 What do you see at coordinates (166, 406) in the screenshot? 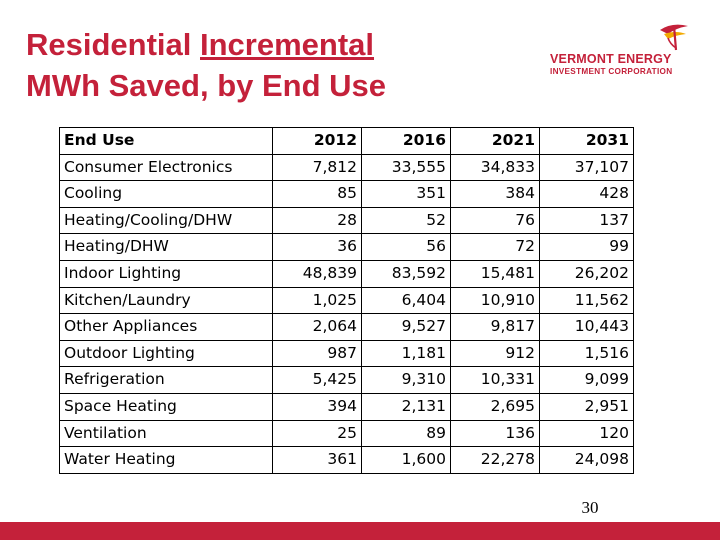
I see `row-label: Space Heating` at bounding box center [166, 406].